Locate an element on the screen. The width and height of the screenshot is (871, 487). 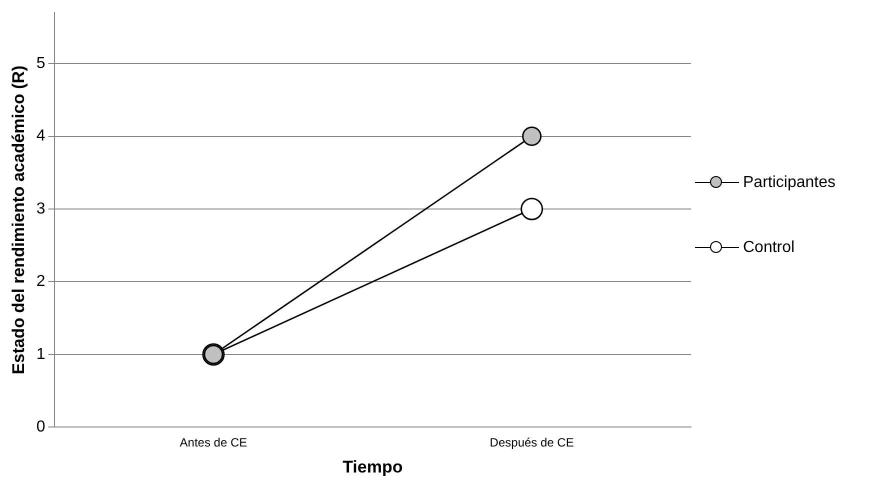
y-tick-label: 1 is located at coordinates (41, 354).